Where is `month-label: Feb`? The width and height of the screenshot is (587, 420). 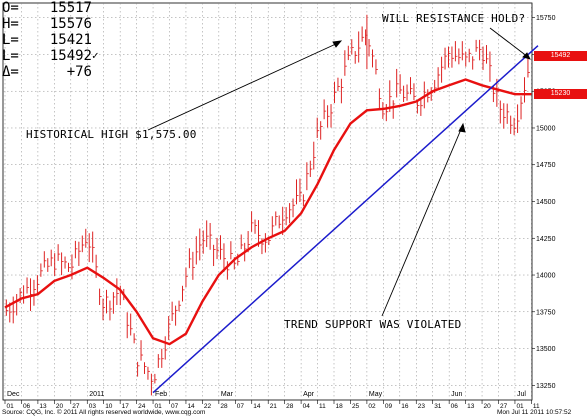 month-label: Feb is located at coordinates (161, 394).